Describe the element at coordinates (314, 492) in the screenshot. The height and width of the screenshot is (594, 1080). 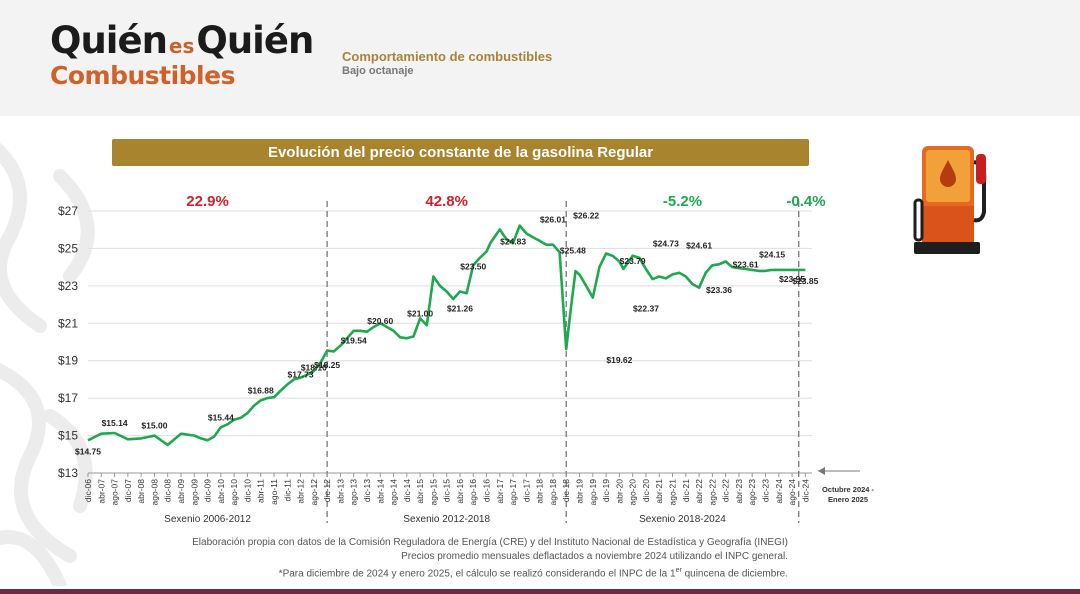
I see `x-tick-label: ago-12` at that location.